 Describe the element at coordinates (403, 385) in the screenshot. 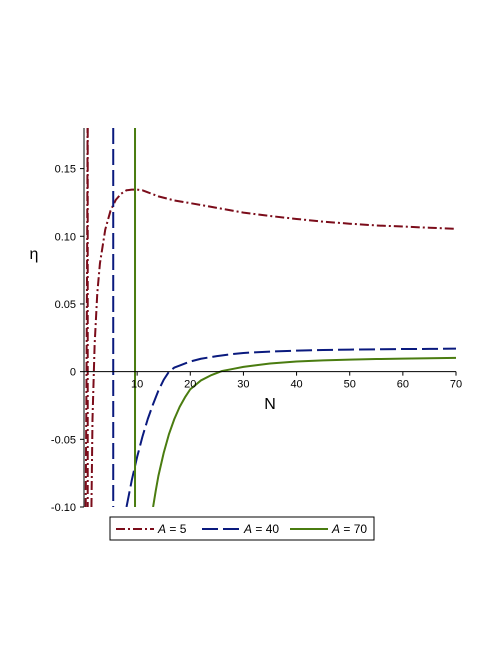

I see `x-tick-label: 60` at that location.